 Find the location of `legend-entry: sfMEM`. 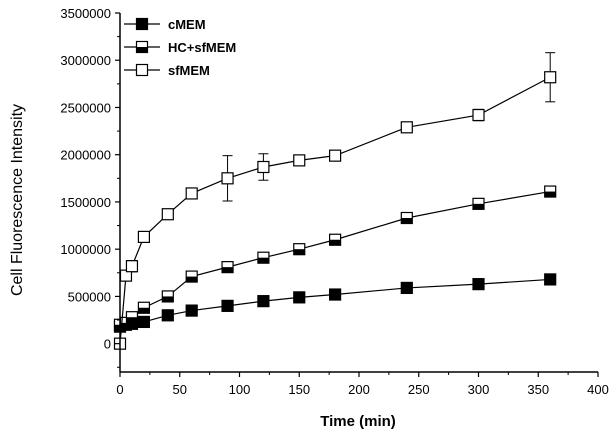

legend-entry: sfMEM is located at coordinates (167, 70).